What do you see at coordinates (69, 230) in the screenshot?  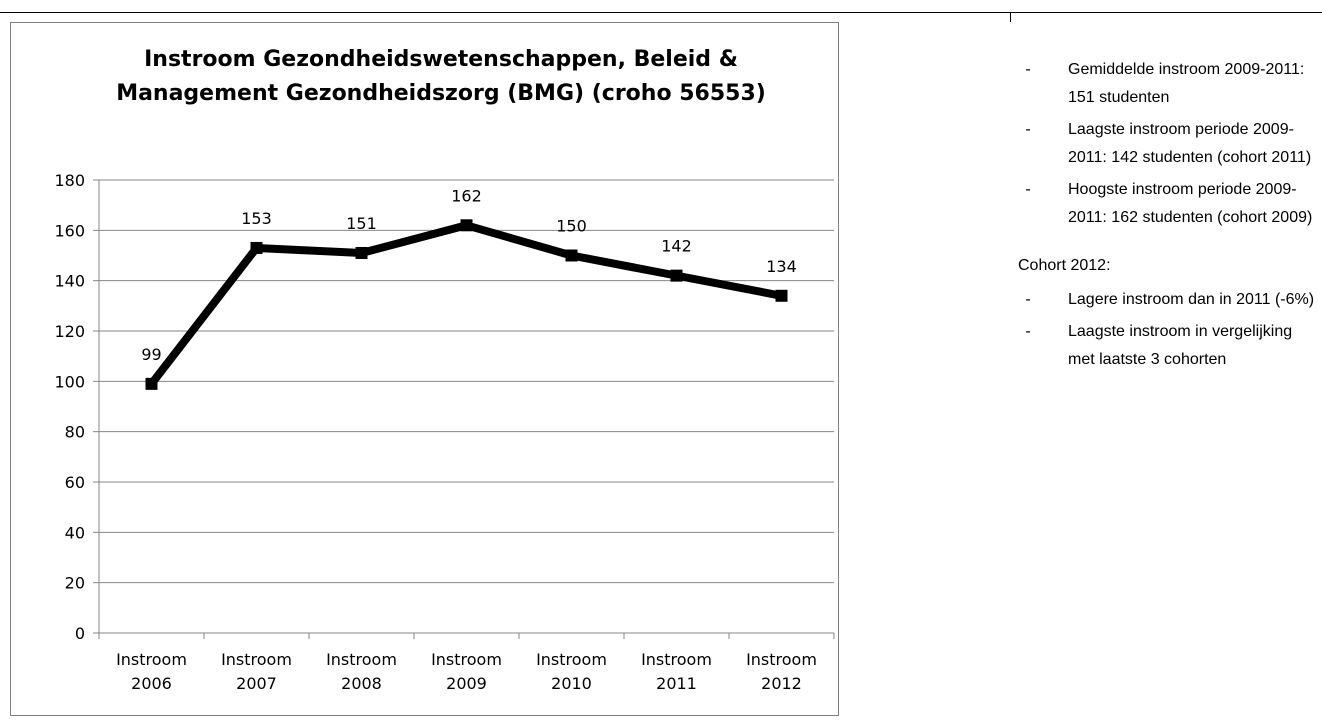 I see `y-tick-label: 160` at bounding box center [69, 230].